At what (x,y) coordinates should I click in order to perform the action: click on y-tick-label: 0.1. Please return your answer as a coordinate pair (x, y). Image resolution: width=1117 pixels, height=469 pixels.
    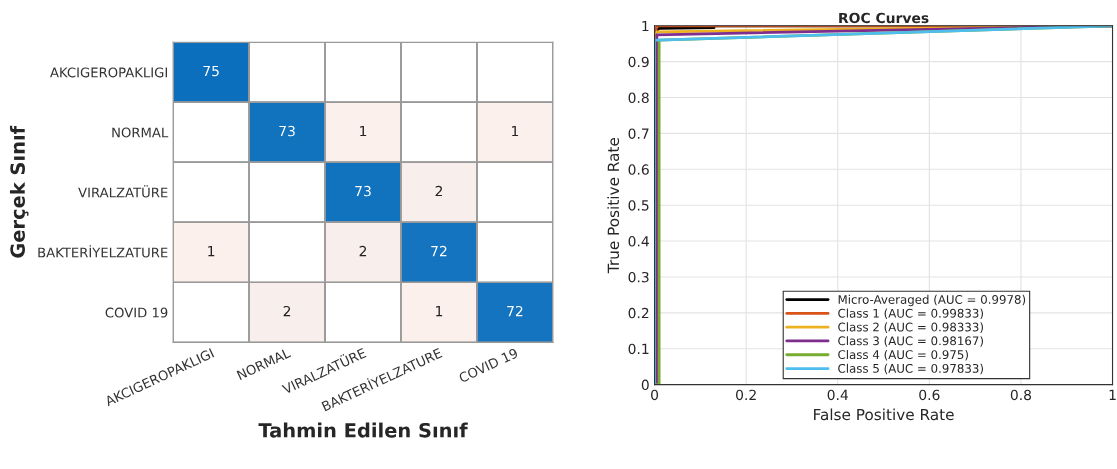
    Looking at the image, I should click on (638, 349).